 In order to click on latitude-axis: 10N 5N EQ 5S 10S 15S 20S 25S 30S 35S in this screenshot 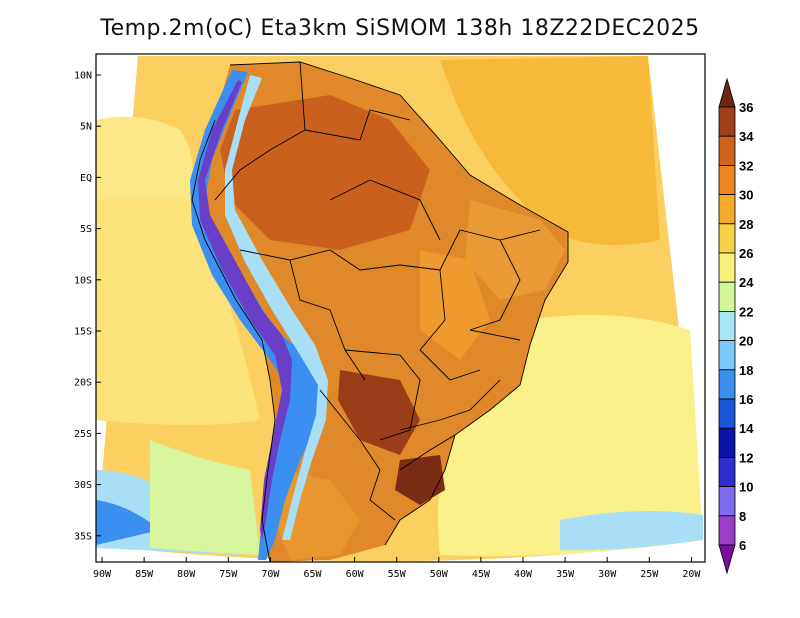, I will do `click(87, 306)`.